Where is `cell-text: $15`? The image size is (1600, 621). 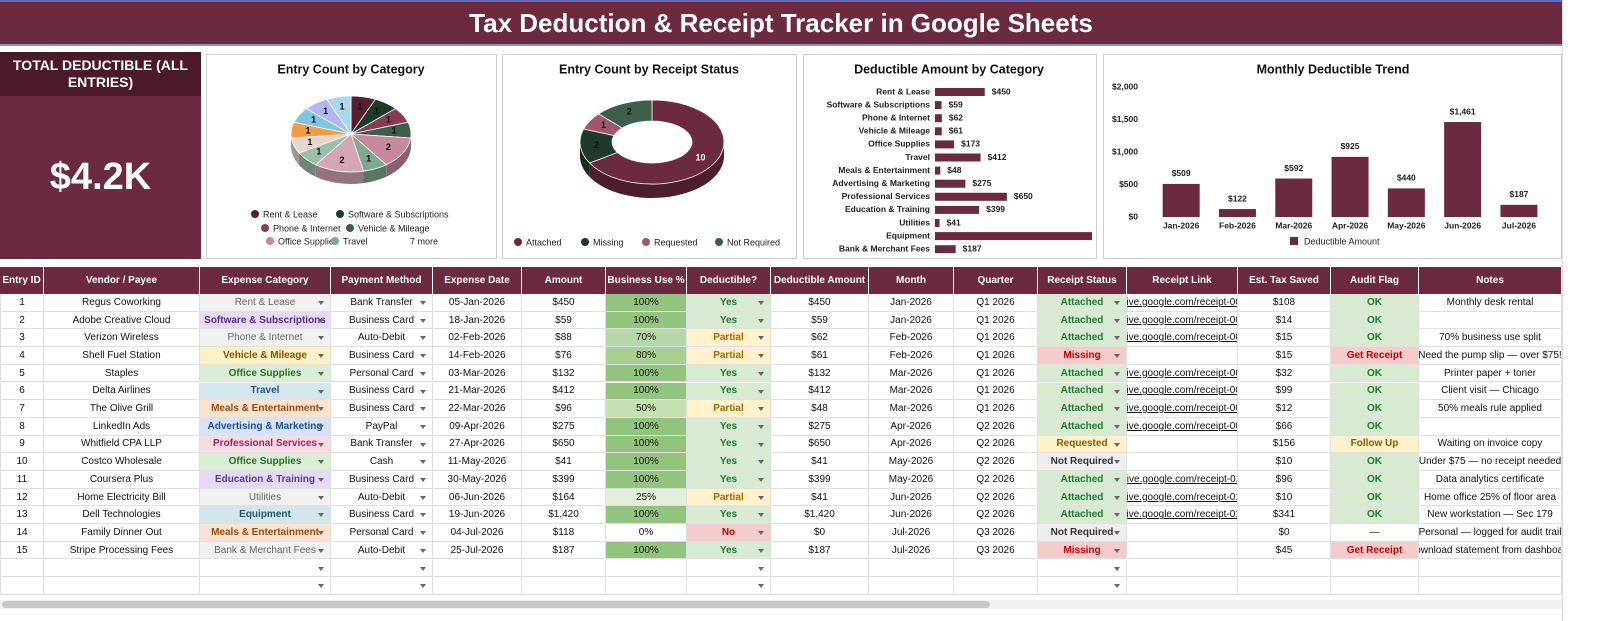
cell-text: $15 is located at coordinates (1284, 355).